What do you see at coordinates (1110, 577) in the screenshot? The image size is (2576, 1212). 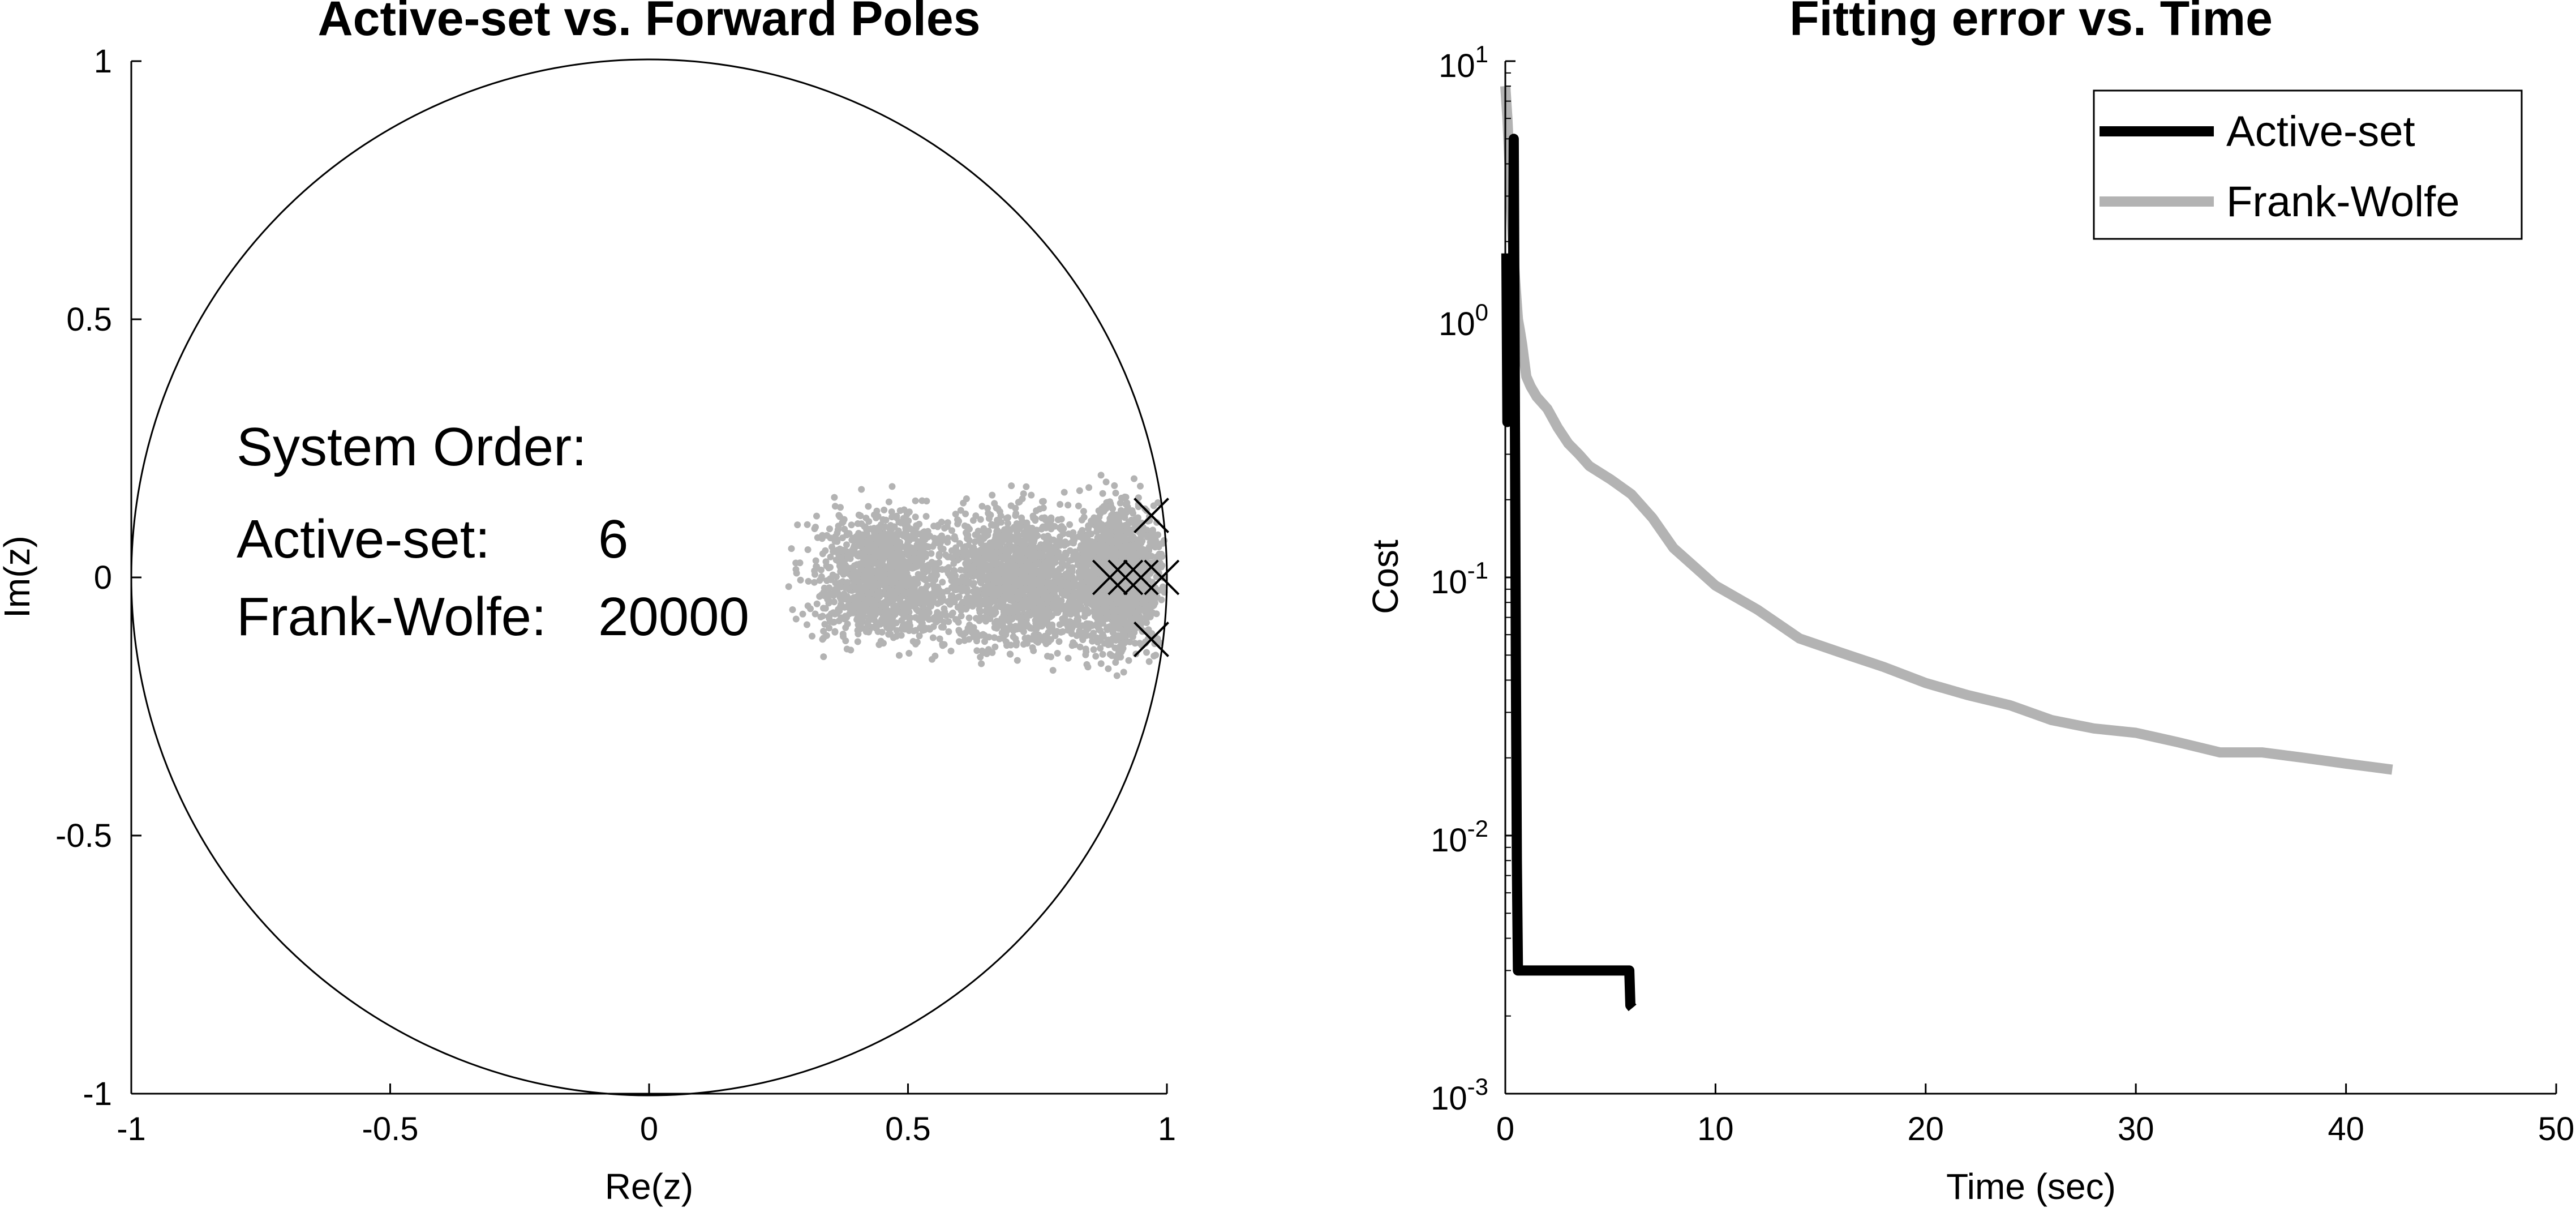 I see `active-set-pole-marker` at bounding box center [1110, 577].